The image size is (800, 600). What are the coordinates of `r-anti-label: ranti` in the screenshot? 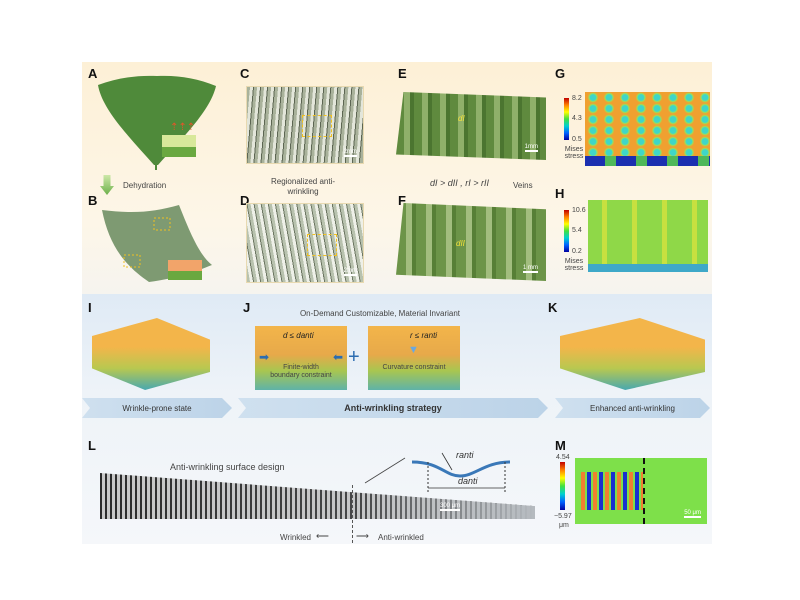 It's located at (465, 455).